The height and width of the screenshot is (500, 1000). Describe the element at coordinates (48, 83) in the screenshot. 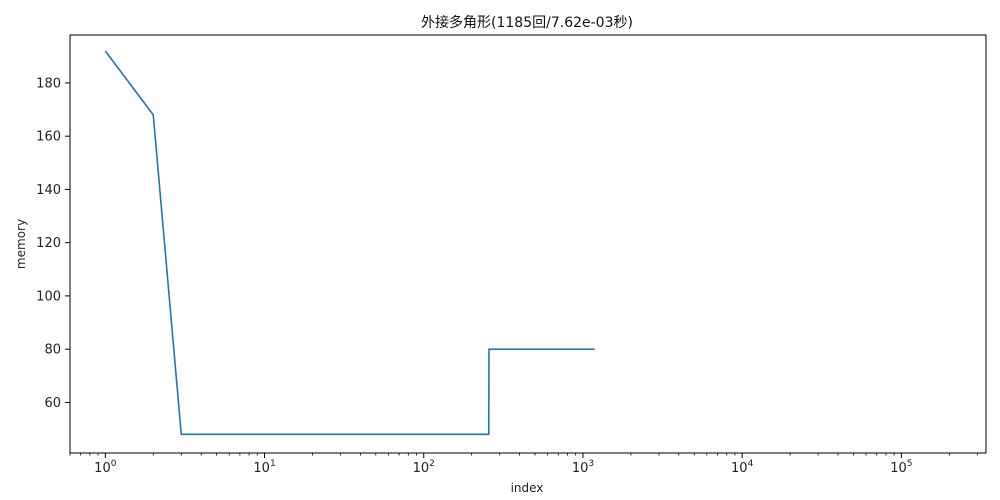

I see `y-tick-label: 180` at that location.